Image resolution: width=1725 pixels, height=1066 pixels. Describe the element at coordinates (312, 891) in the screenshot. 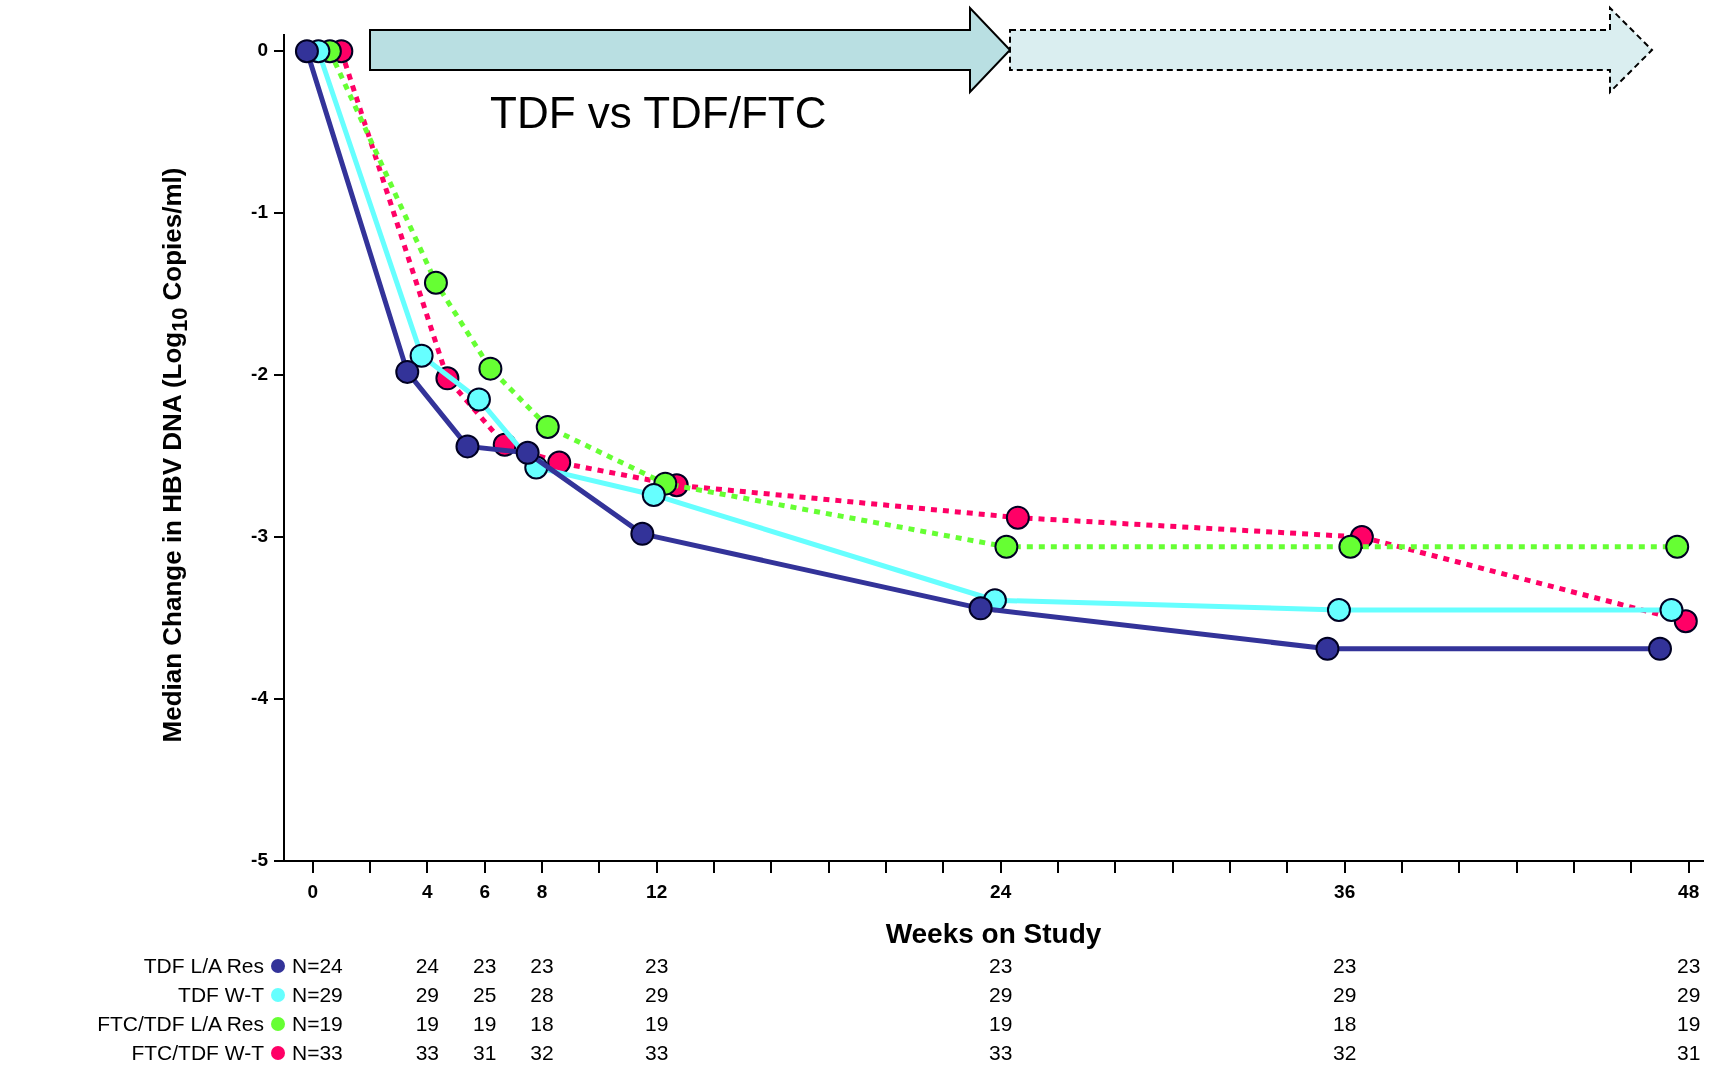

I see `x-tick-label: 0` at that location.